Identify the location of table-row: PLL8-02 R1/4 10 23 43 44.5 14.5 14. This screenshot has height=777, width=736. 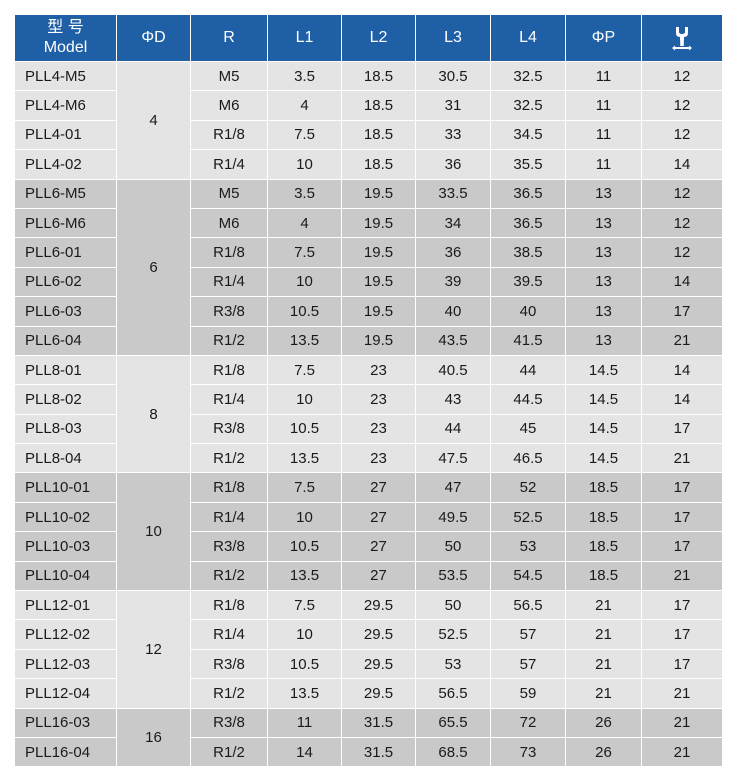
(368, 399).